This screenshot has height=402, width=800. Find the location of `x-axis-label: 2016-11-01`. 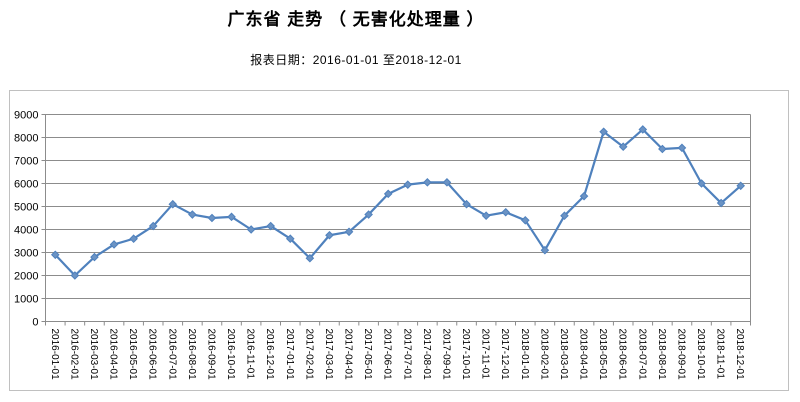

x-axis-label: 2016-11-01 is located at coordinates (250, 354).